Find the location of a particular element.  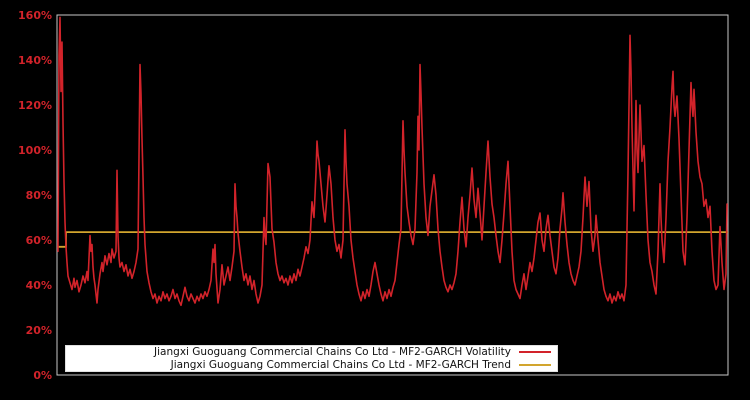

y-axis-label-120: 120% is located at coordinates (35, 105).